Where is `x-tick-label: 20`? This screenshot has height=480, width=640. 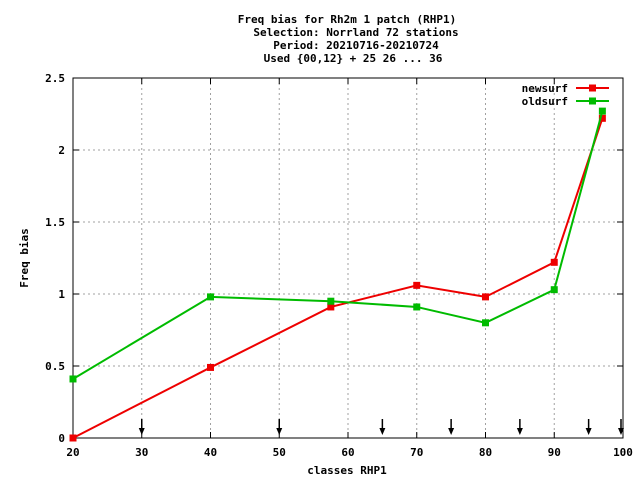
x-tick-label: 20 is located at coordinates (72, 452).